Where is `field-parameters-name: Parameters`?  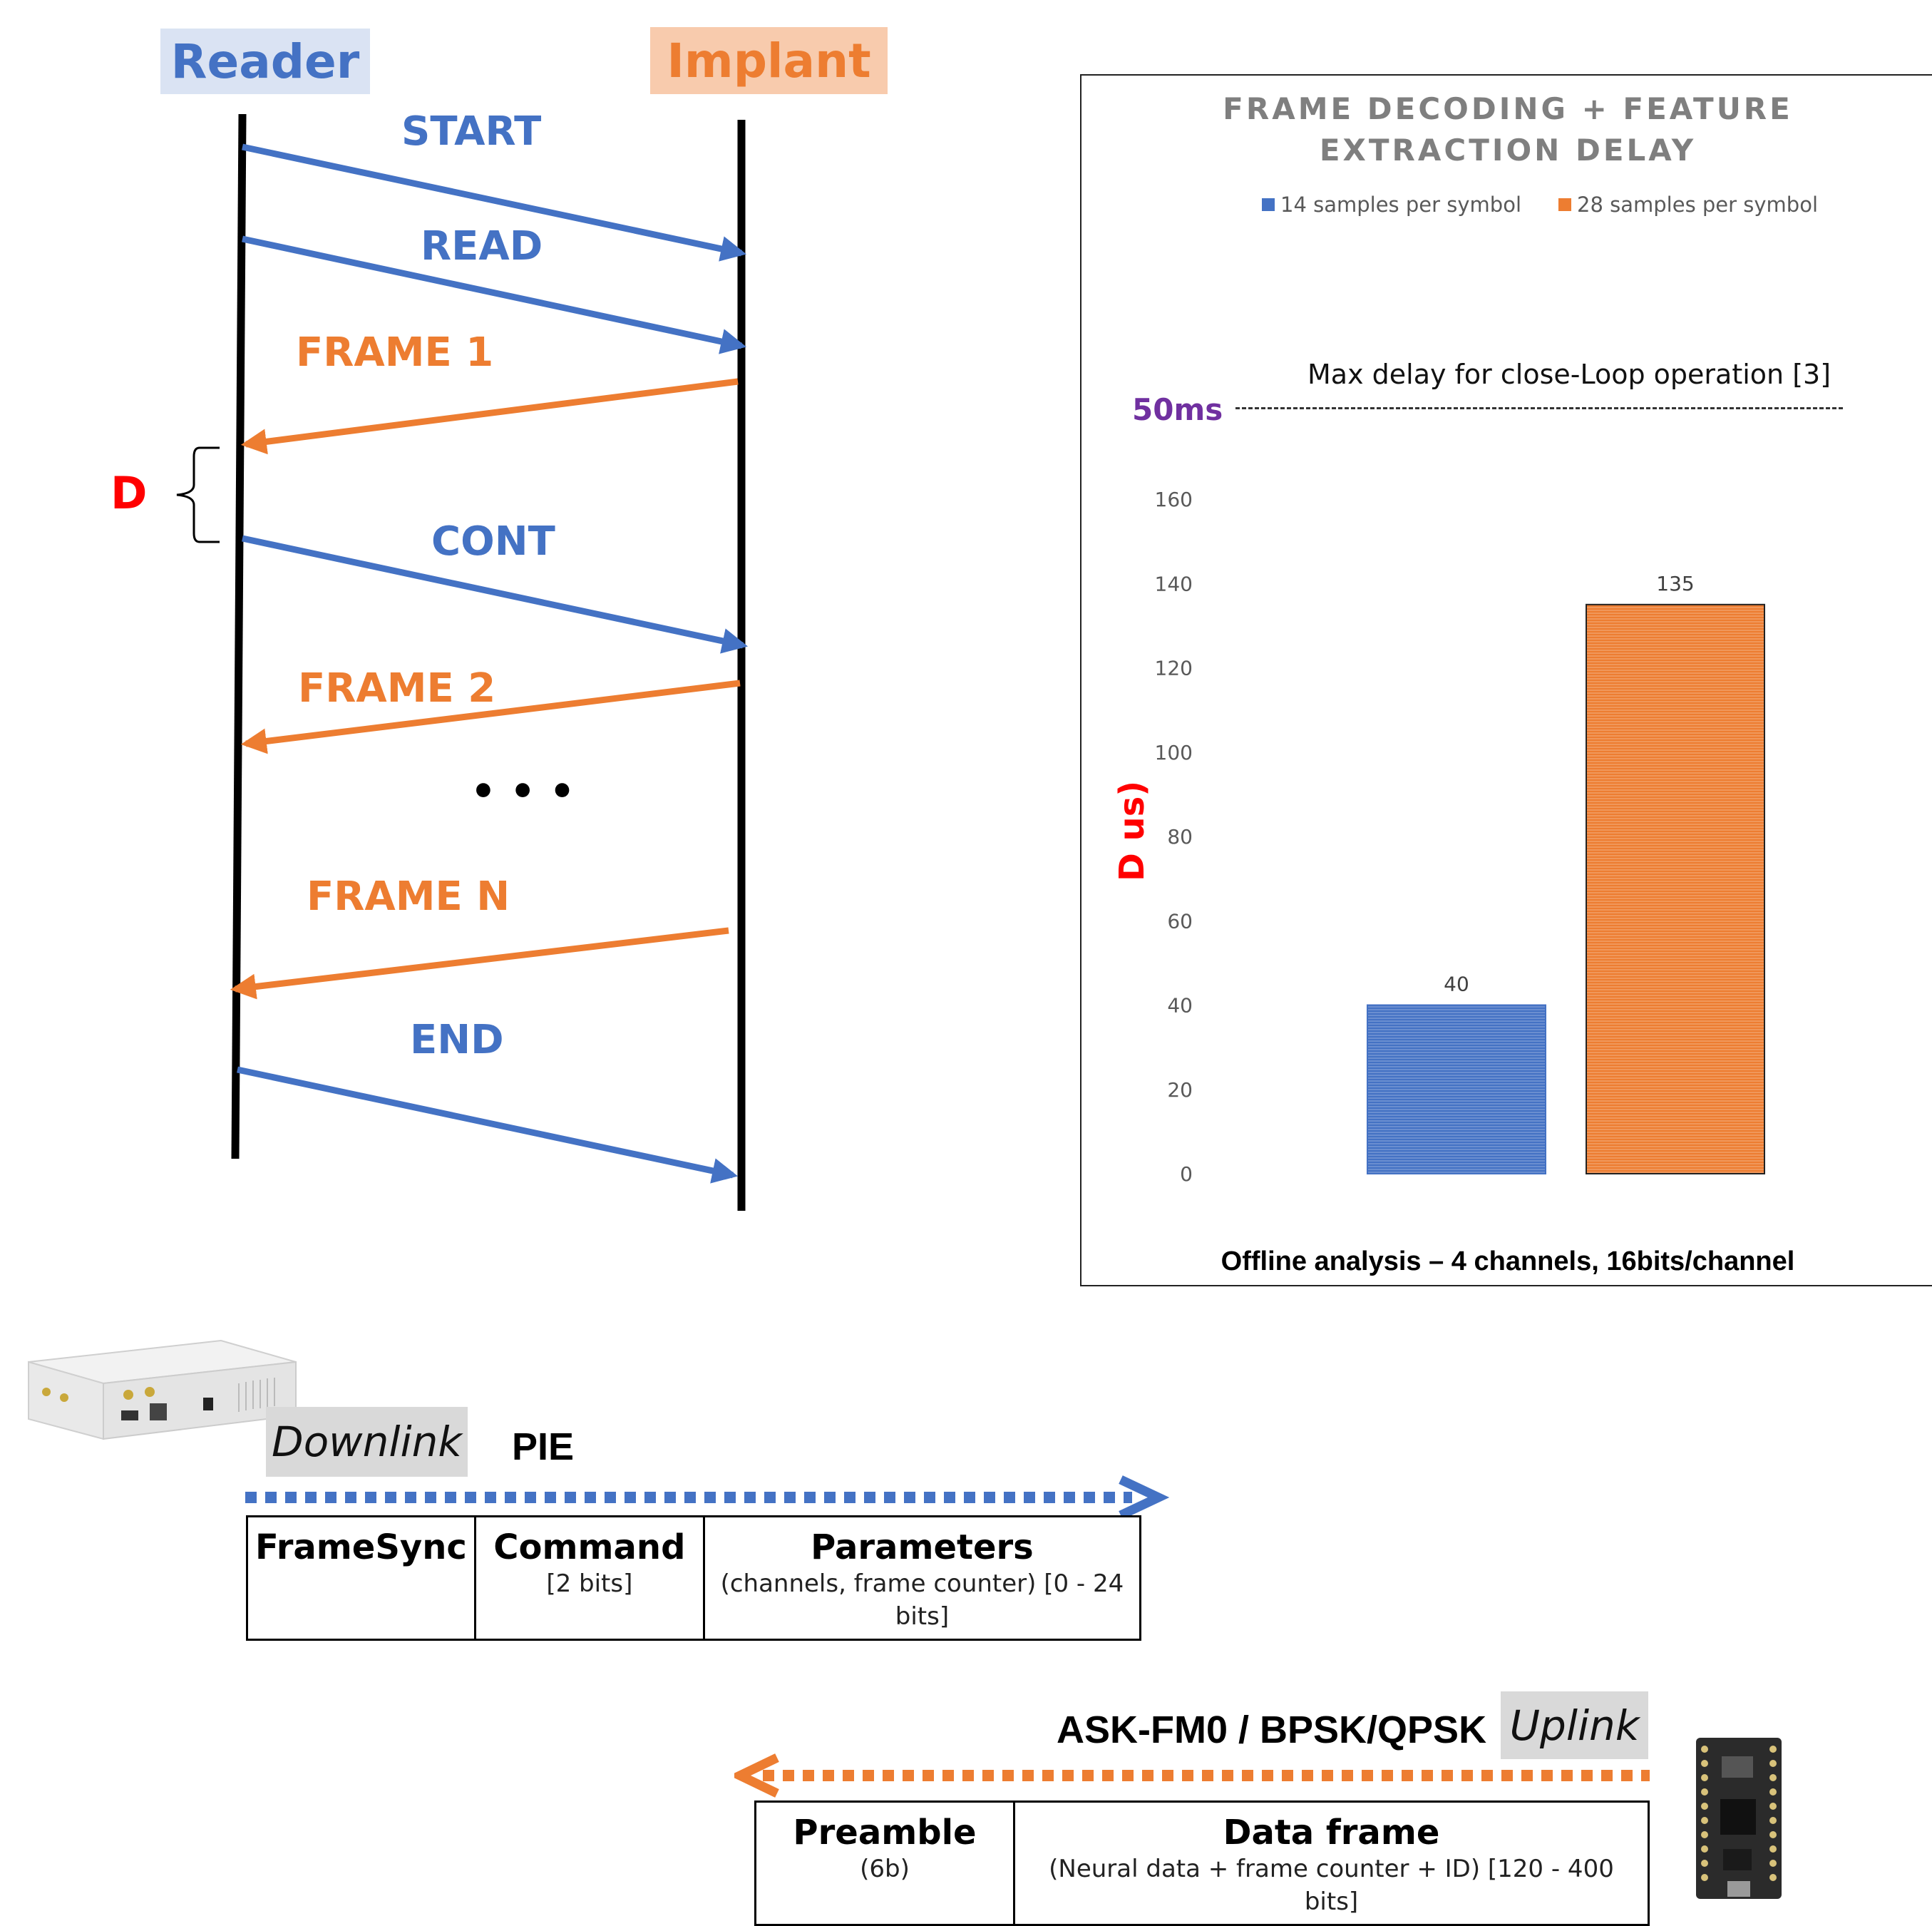
field-parameters-name: Parameters is located at coordinates (923, 1547).